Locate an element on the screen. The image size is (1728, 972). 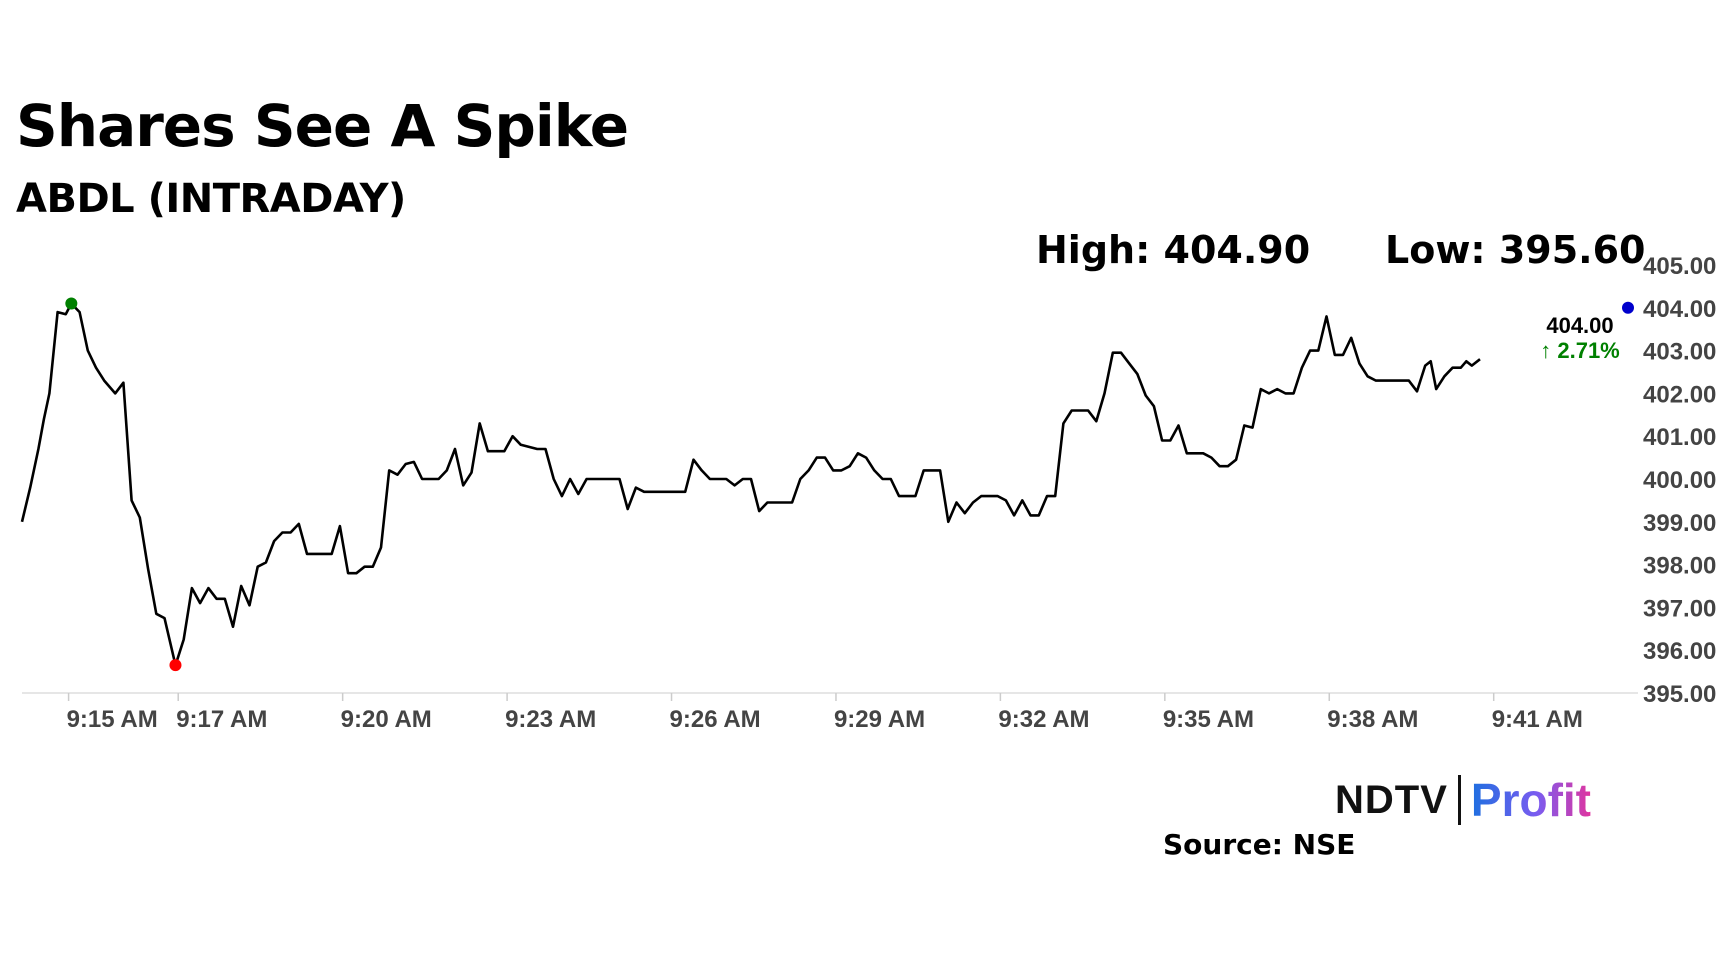
x-tick-label: 9:26 AM is located at coordinates (715, 719).